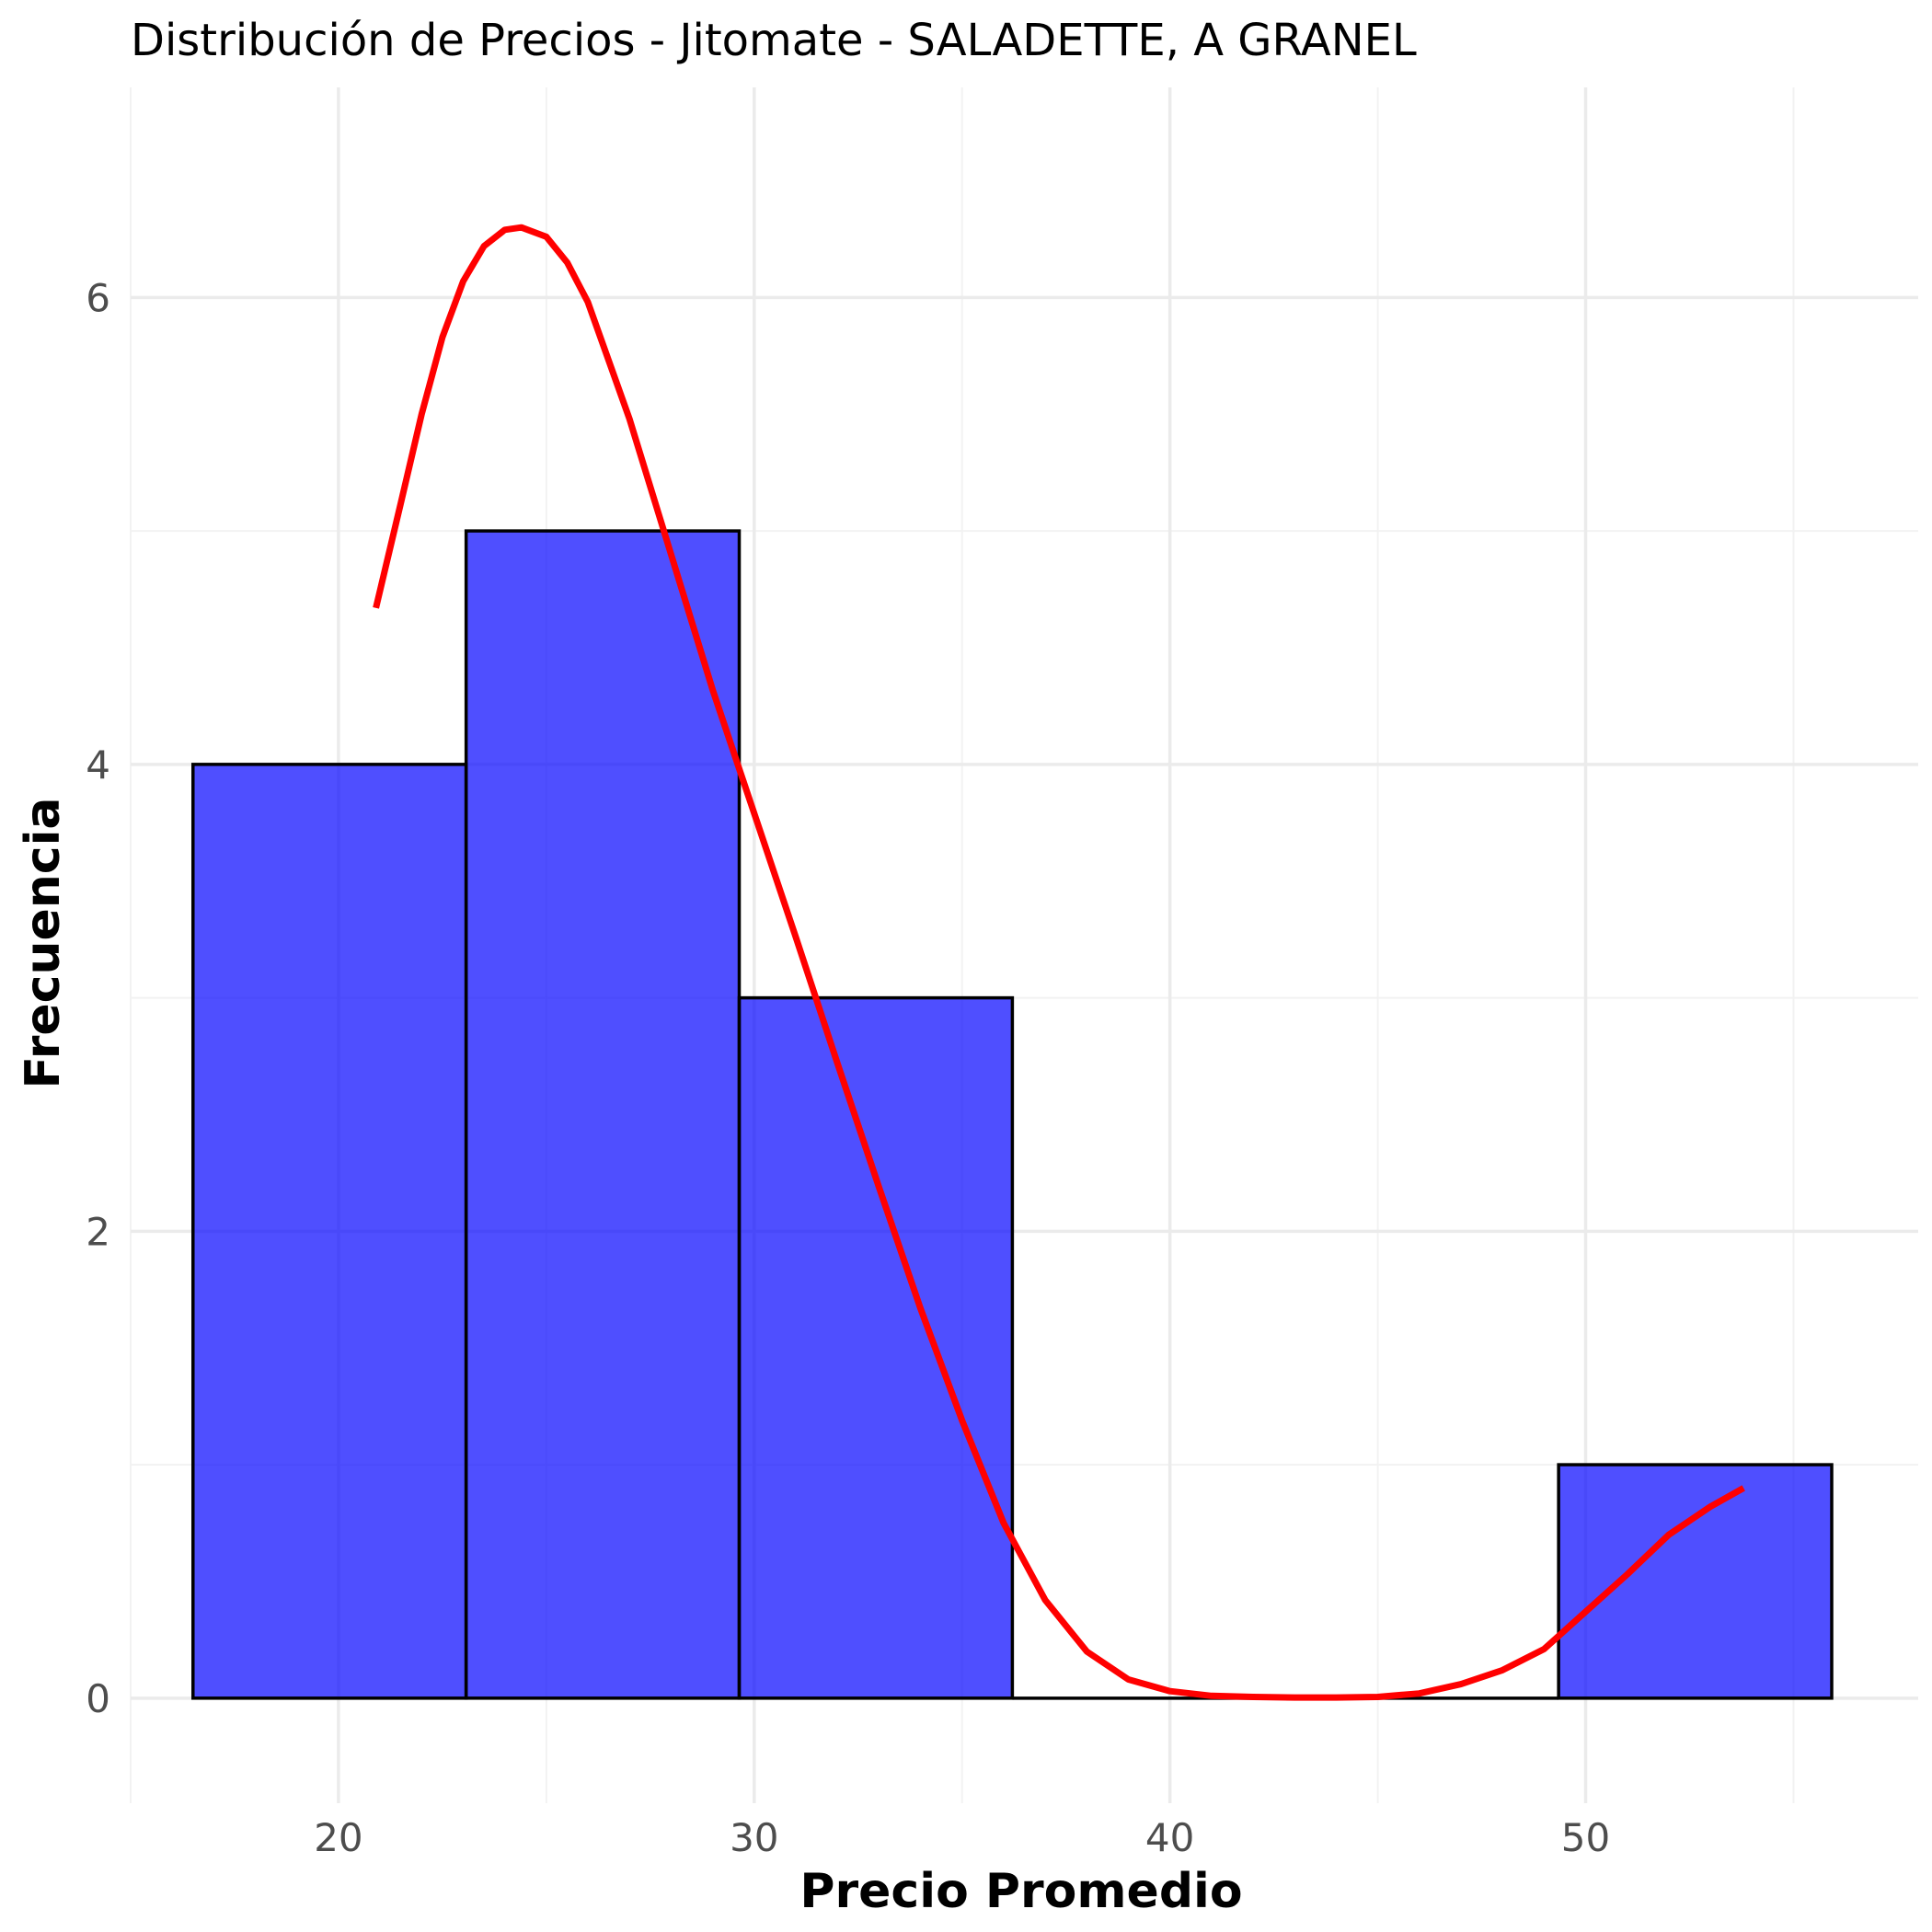 The width and height of the screenshot is (1932, 1932). Describe the element at coordinates (98, 765) in the screenshot. I see `y-tick-label: 4` at that location.